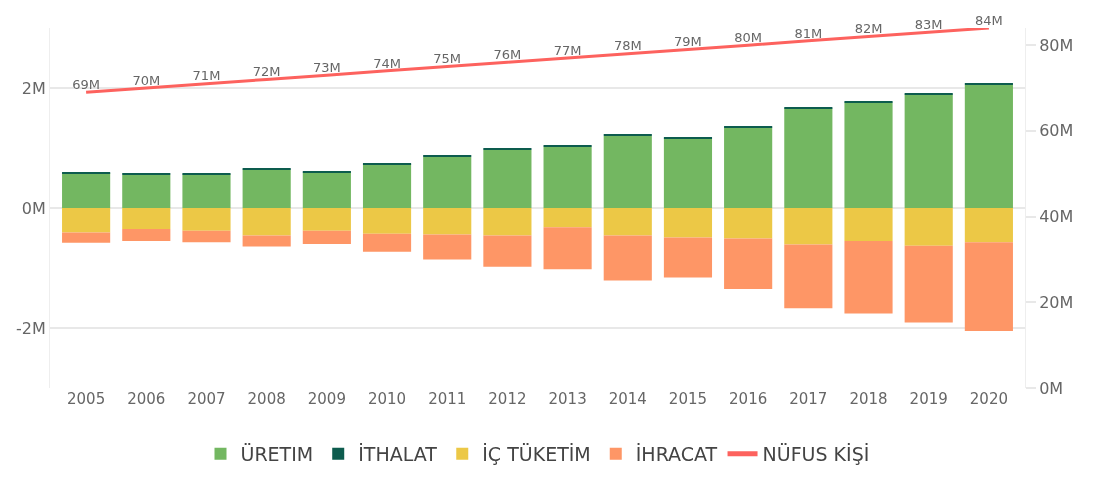  I want to click on x-tick-label: 2014, so click(627, 399).